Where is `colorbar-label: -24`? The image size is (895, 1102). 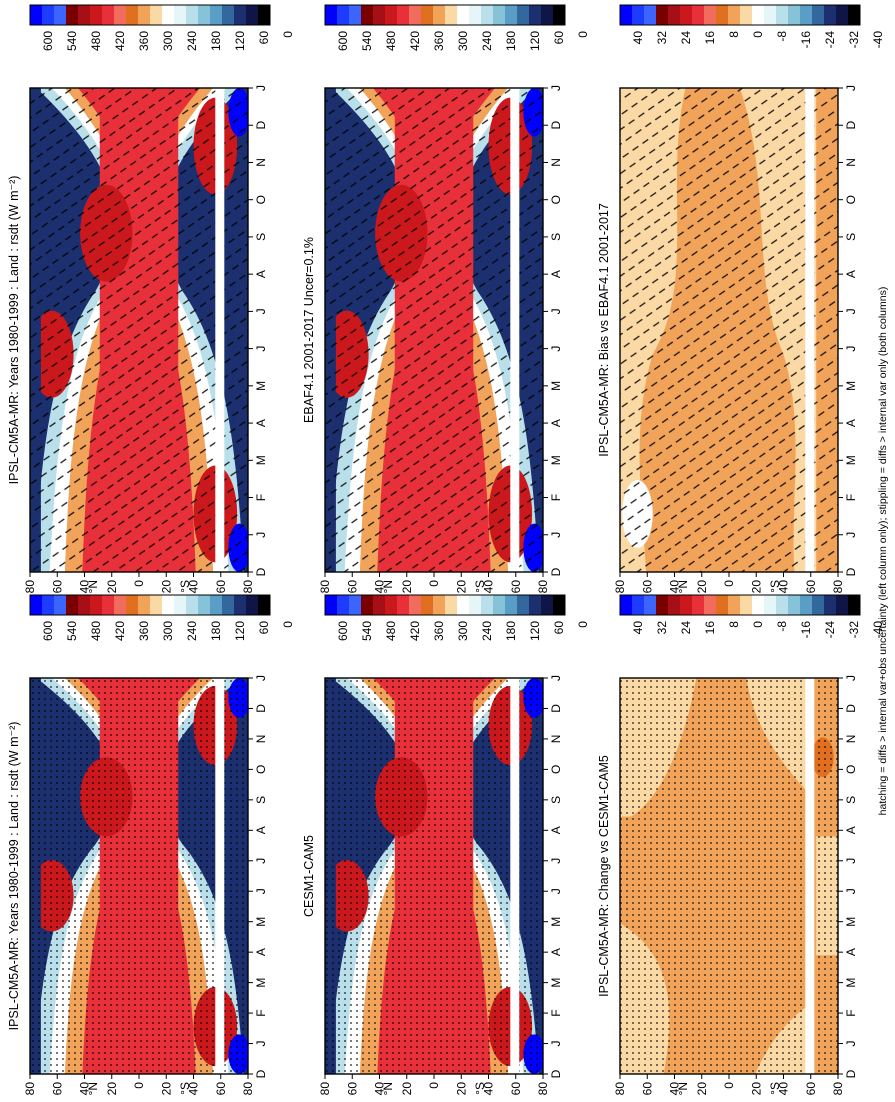 colorbar-label: -24 is located at coordinates (830, 630).